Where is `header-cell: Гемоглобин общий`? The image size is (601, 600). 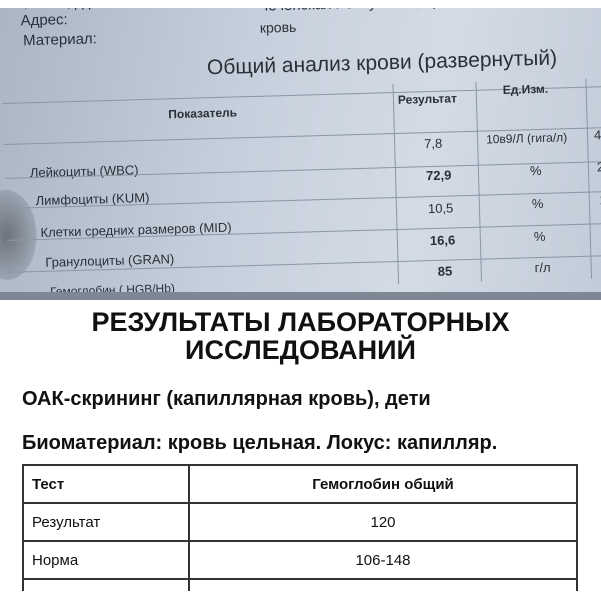 header-cell: Гемоглобин общий is located at coordinates (383, 484).